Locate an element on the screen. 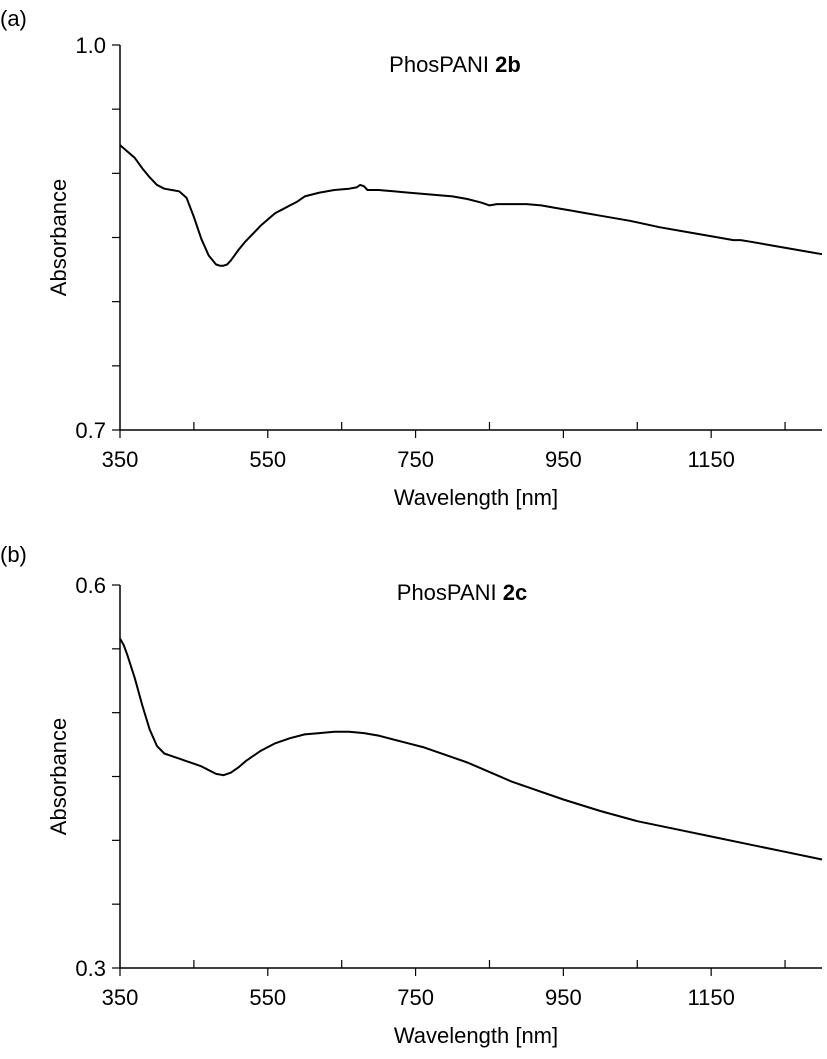 The height and width of the screenshot is (1059, 827). y-tick-label: 1.0 is located at coordinates (90, 45).